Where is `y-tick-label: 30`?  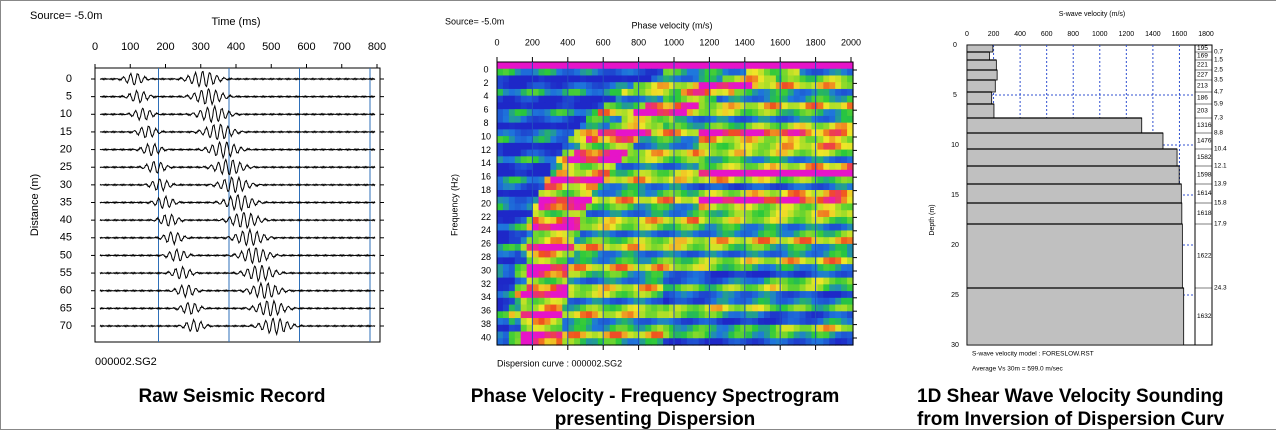
y-tick-label: 30 is located at coordinates (66, 185).